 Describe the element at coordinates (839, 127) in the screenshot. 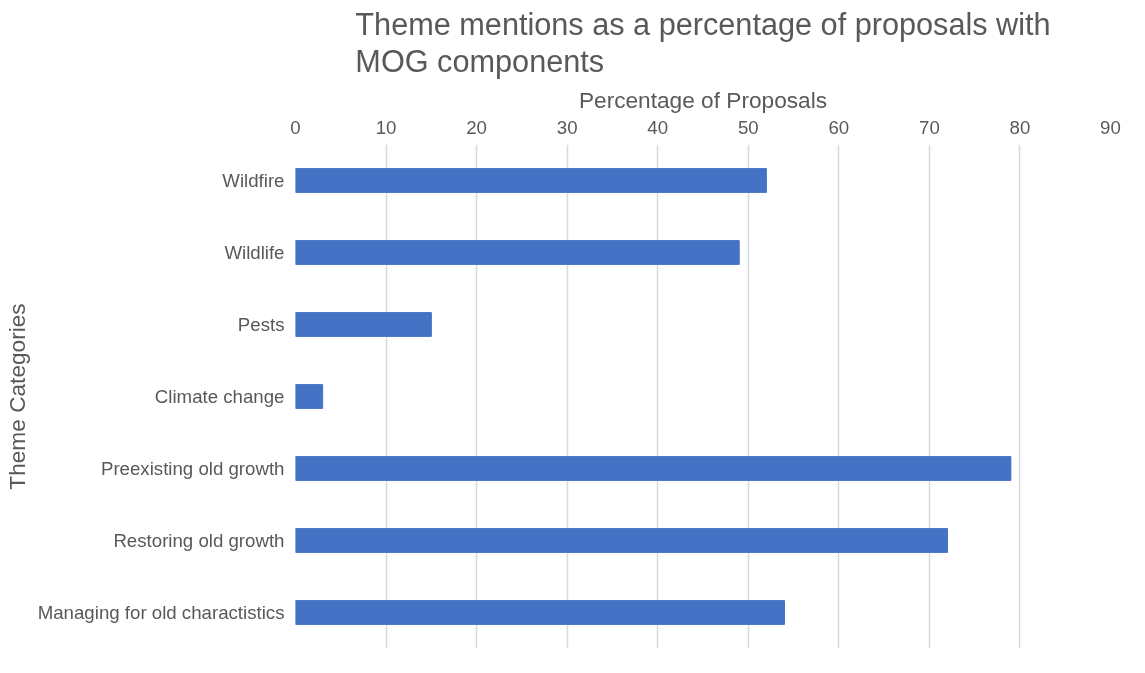

I see `x-tick-label: 60` at that location.